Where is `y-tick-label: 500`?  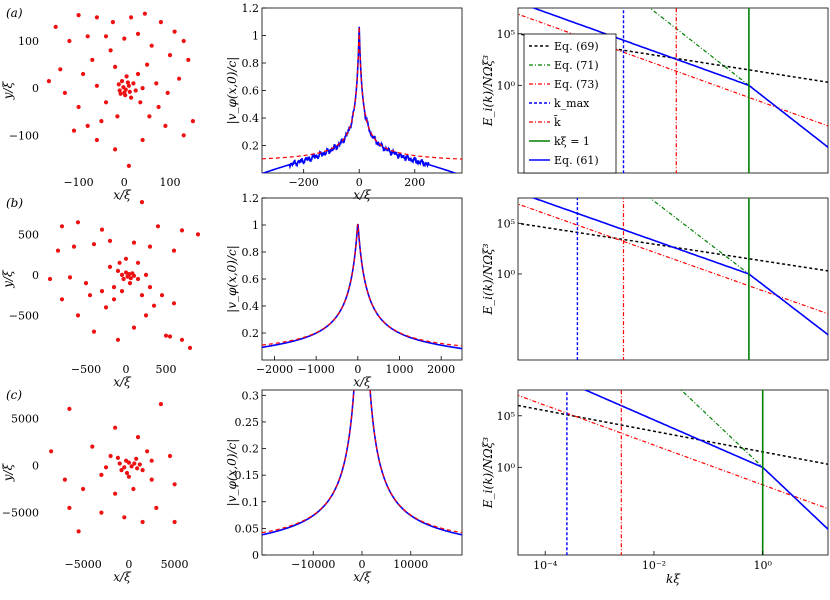
y-tick-label: 500 is located at coordinates (28, 234).